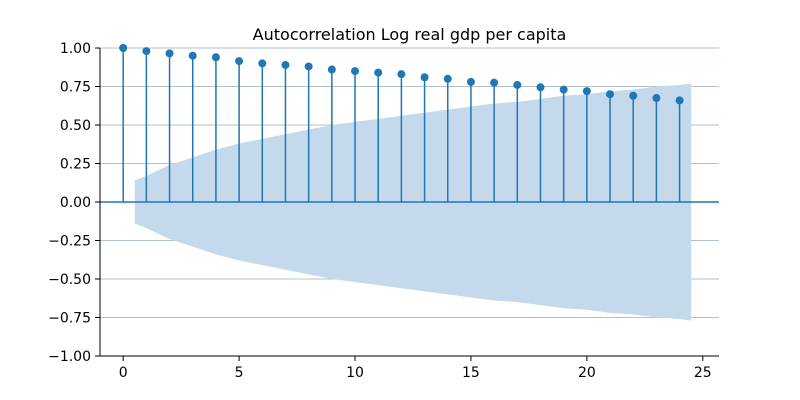 Image resolution: width=800 pixels, height=400 pixels. What do you see at coordinates (75, 88) in the screenshot?
I see `y-tick-label-1: 0.75` at bounding box center [75, 88].